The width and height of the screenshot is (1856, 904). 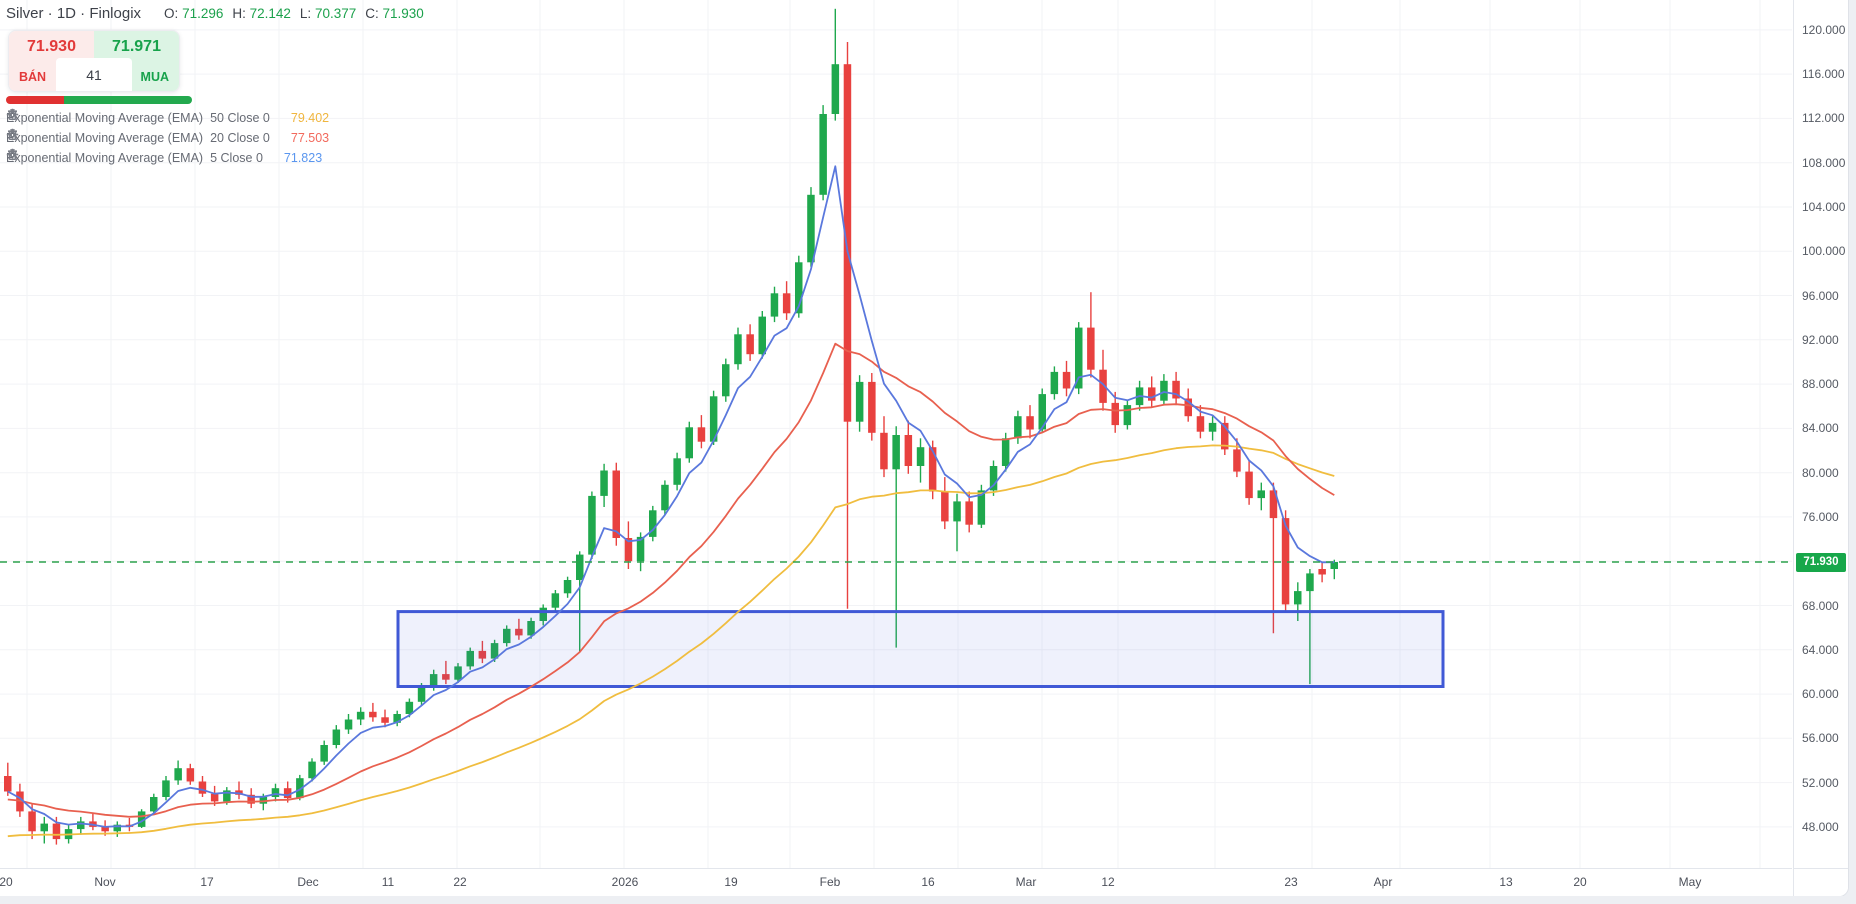 What do you see at coordinates (270, 13) in the screenshot?
I see `high-value: 72.142` at bounding box center [270, 13].